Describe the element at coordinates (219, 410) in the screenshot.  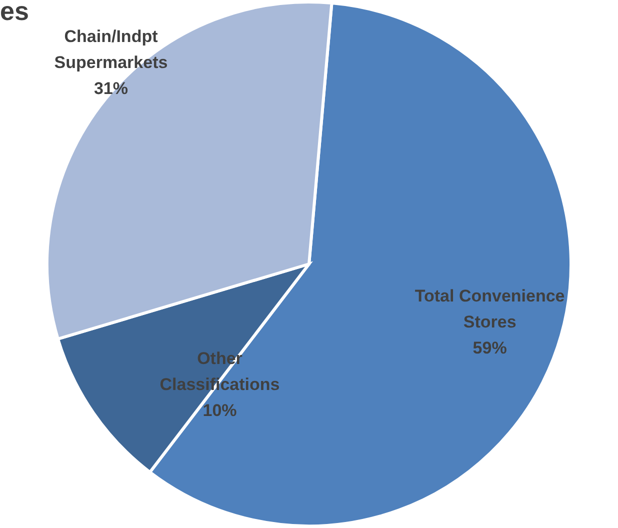
I see `data-label: 10%` at that location.